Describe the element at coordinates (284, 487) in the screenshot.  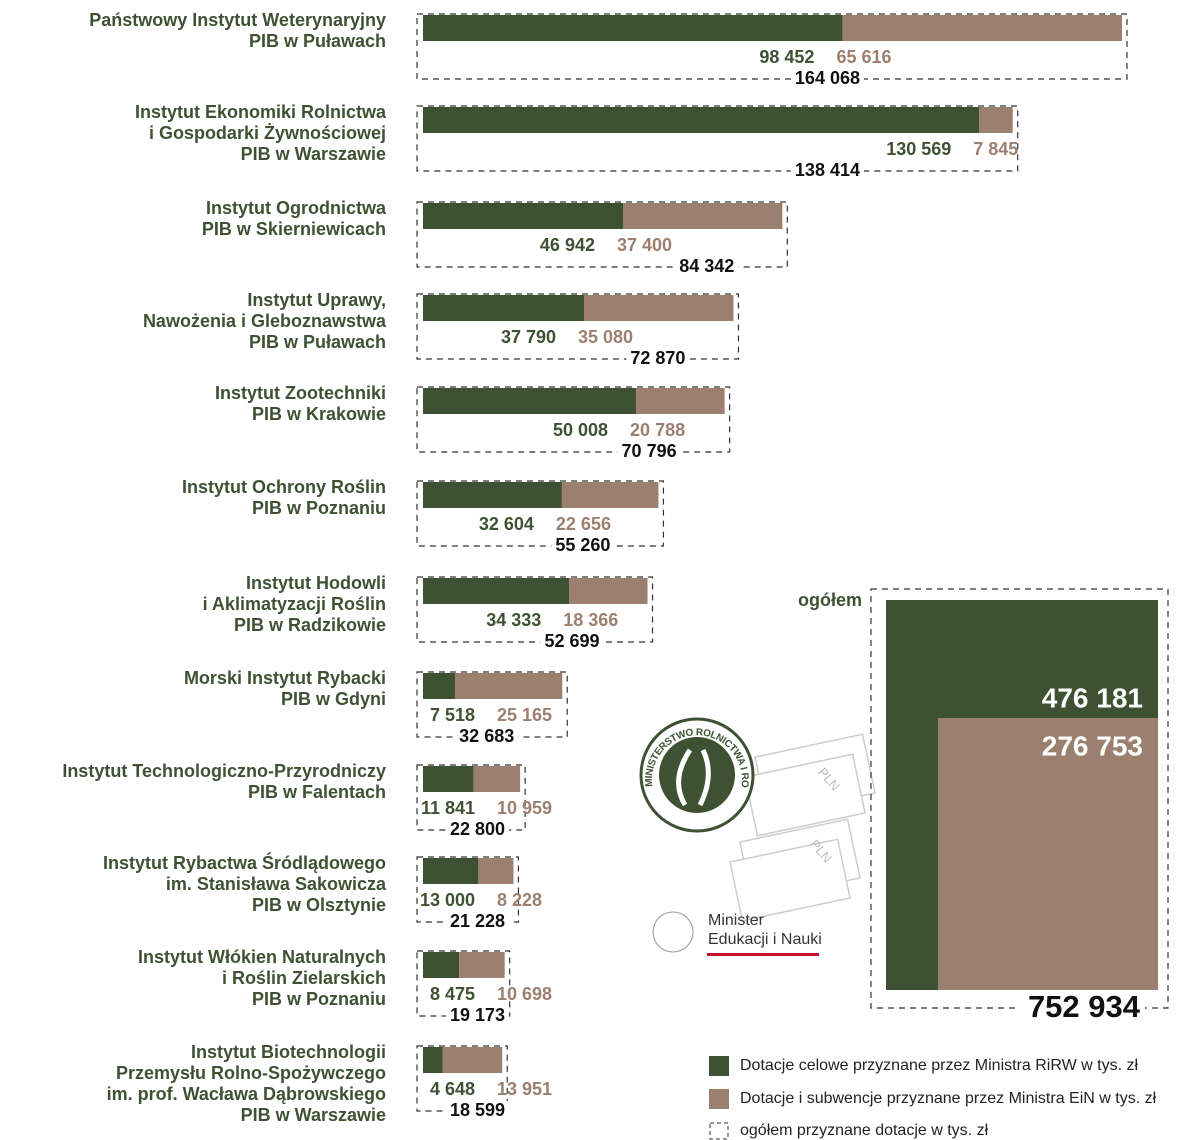
I see `category-label: Instytut Ochrony Roślin` at that location.